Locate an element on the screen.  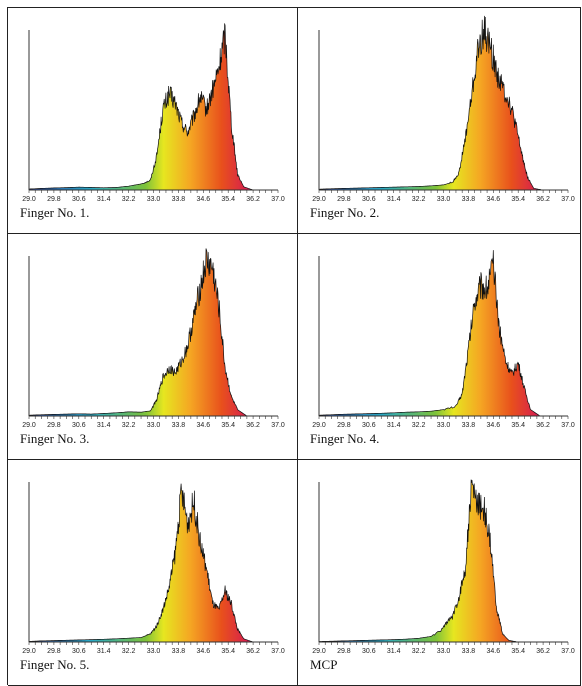
panel-caption: Finger No. 2. is located at coordinates (345, 212).